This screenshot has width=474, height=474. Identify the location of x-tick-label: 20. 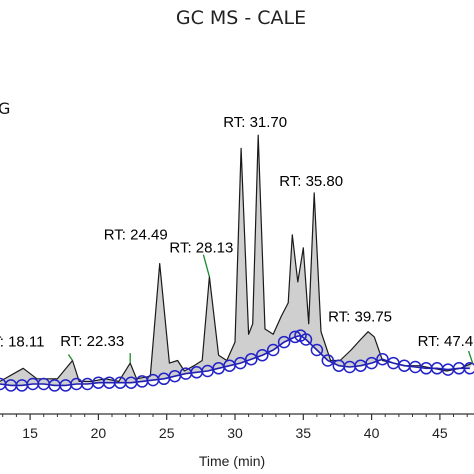
(99, 433).